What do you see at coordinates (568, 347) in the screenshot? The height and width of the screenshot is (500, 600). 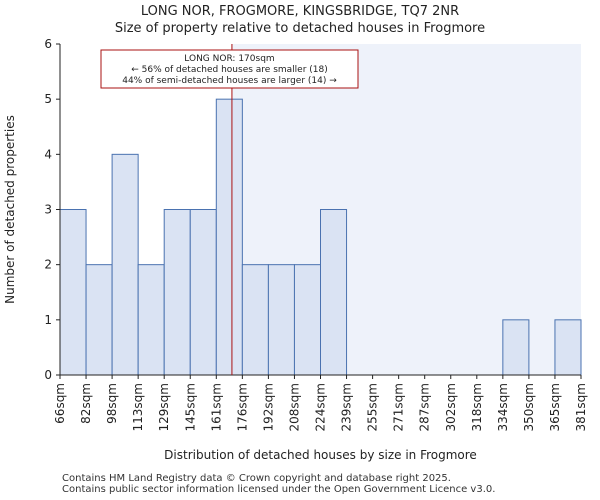 I see `bar-365sqm` at bounding box center [568, 347].